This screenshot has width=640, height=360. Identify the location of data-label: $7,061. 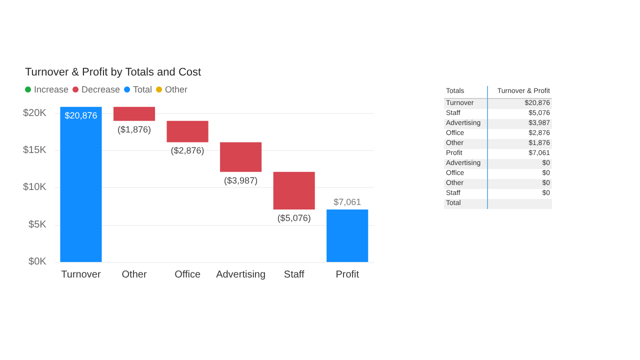
(348, 202).